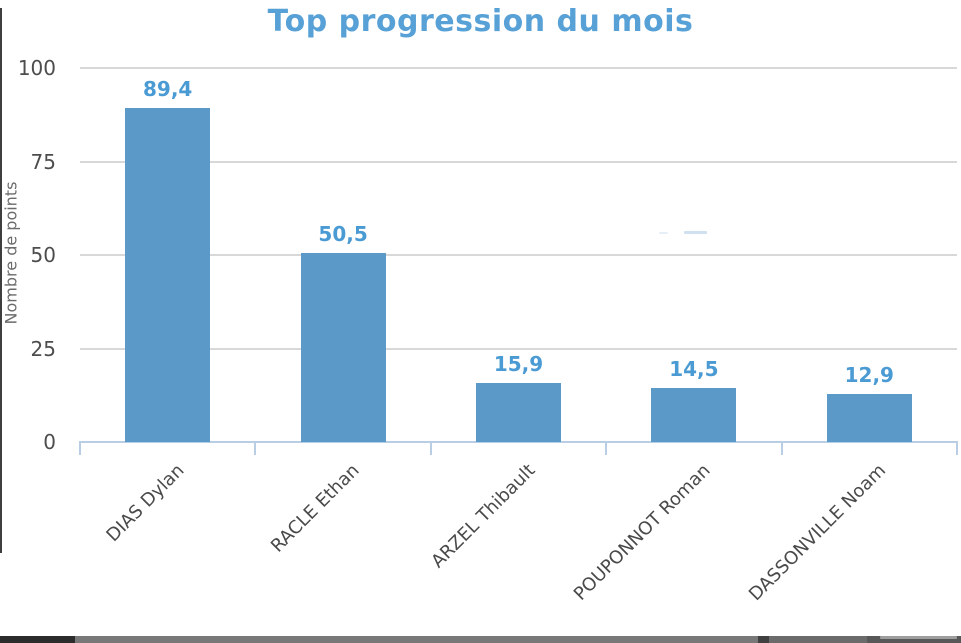 The height and width of the screenshot is (643, 961). I want to click on x-category-label-text: RACLE Ethan, so click(315, 508).